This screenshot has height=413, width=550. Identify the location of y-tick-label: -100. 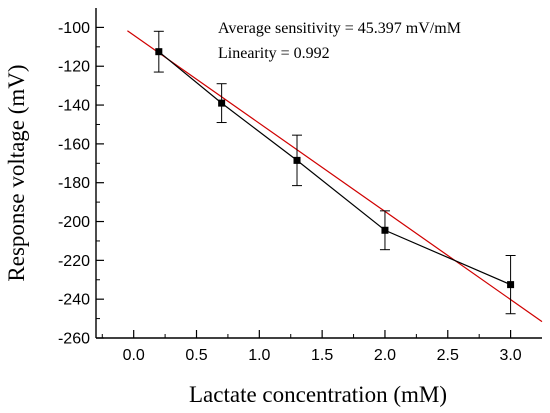
(74, 28).